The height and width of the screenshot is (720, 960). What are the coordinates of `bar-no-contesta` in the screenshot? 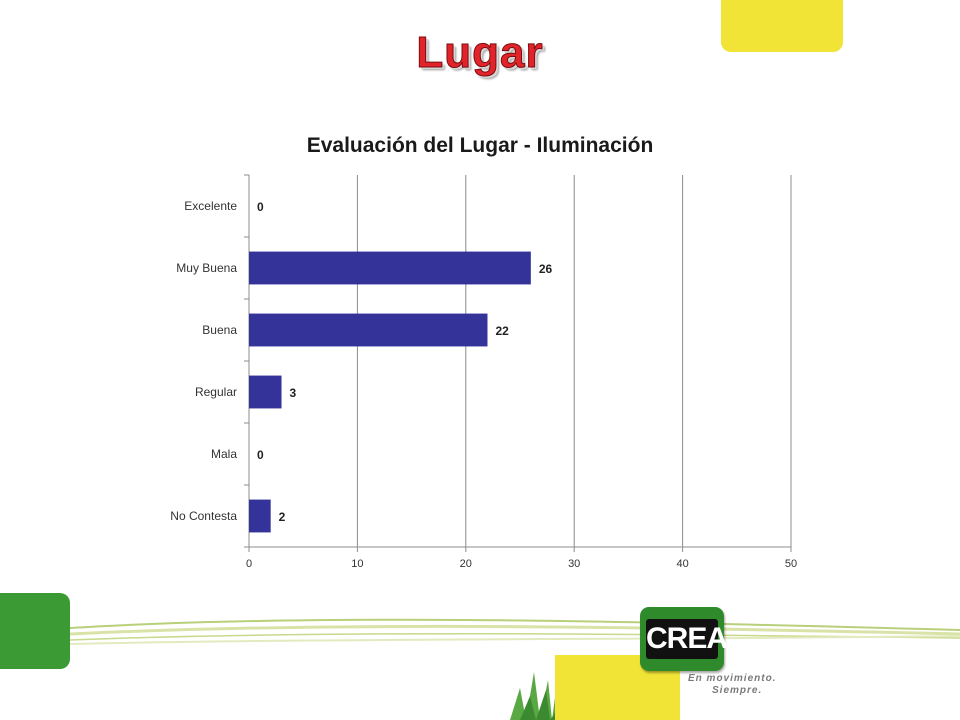 It's located at (260, 516).